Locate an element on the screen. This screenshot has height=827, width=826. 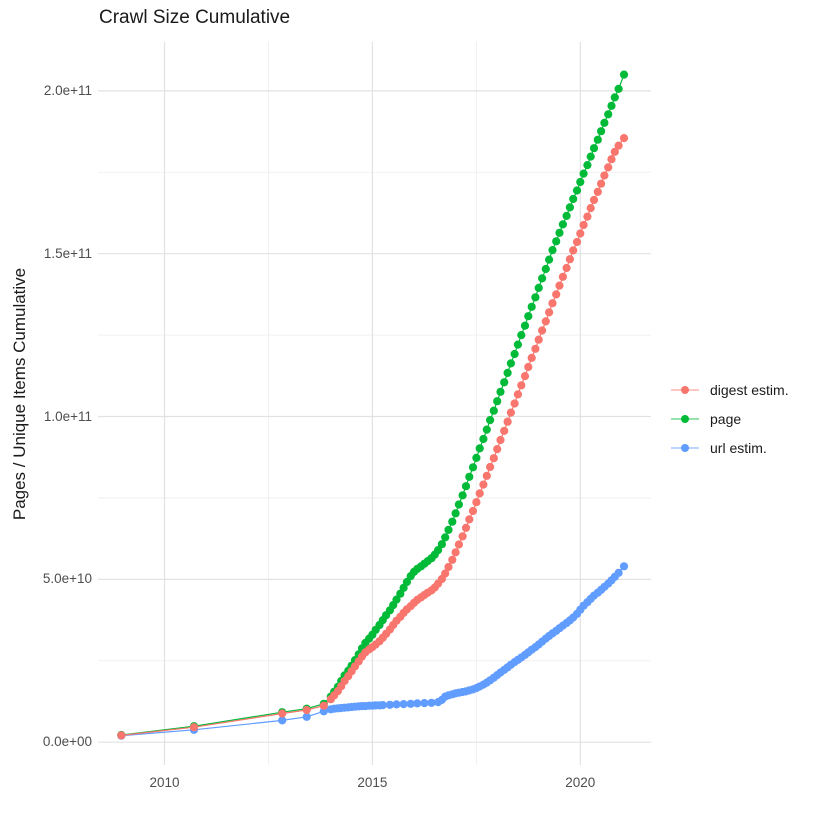
x-axis-tick-label: 2020 is located at coordinates (580, 782).